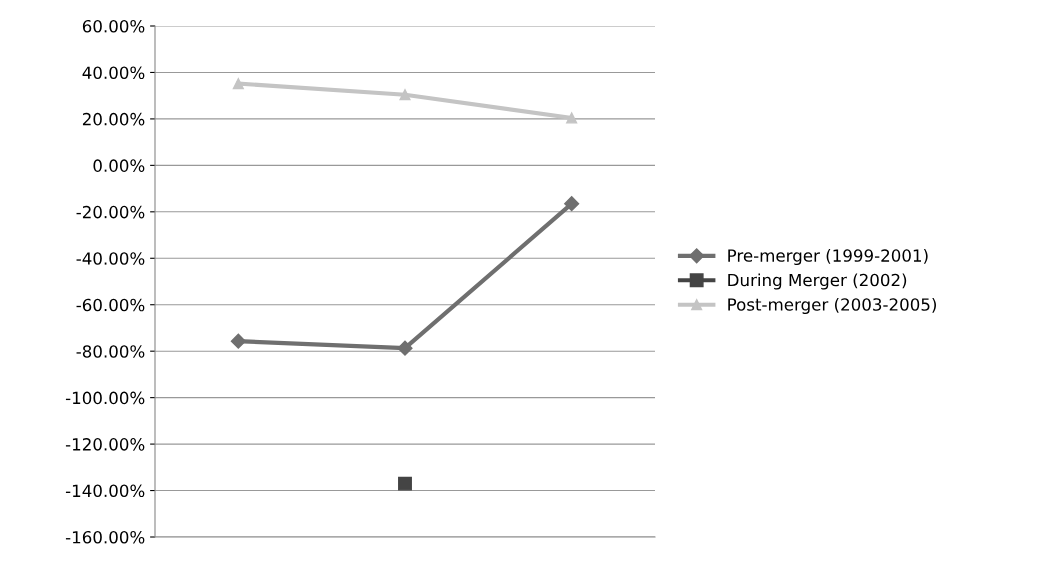 The image size is (1046, 563). What do you see at coordinates (113, 73) in the screenshot?
I see `y-tick-label: 40.00%` at bounding box center [113, 73].